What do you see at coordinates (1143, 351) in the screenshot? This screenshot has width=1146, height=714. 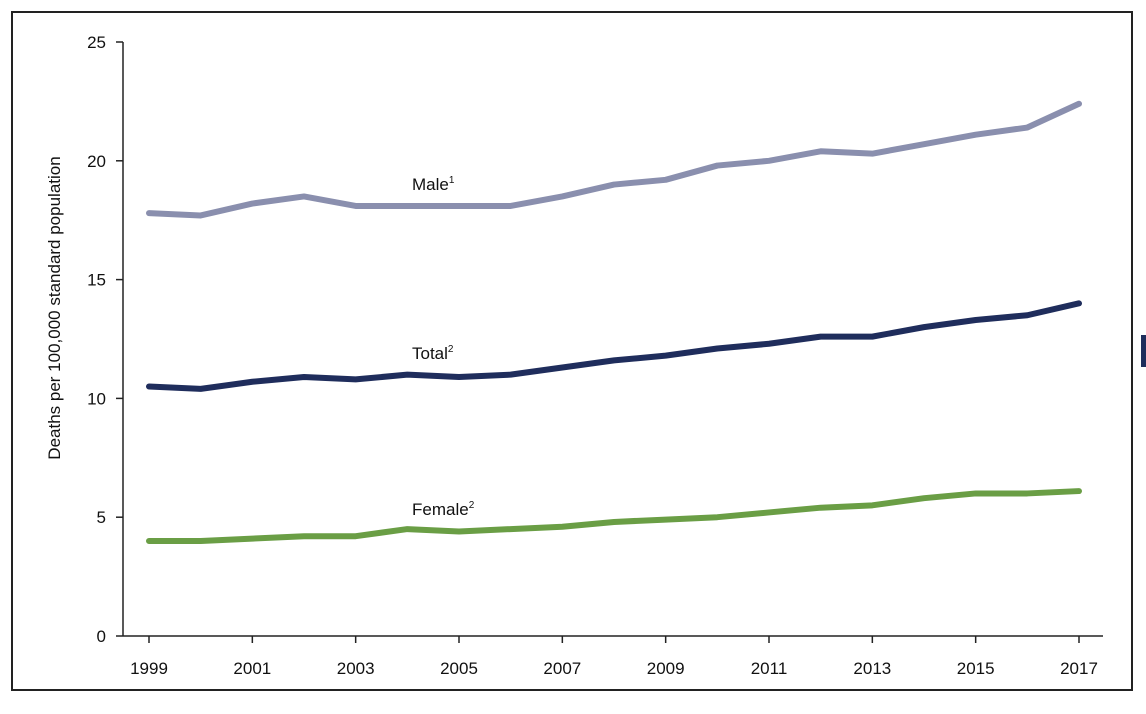 I see `right-edge-mark` at bounding box center [1143, 351].